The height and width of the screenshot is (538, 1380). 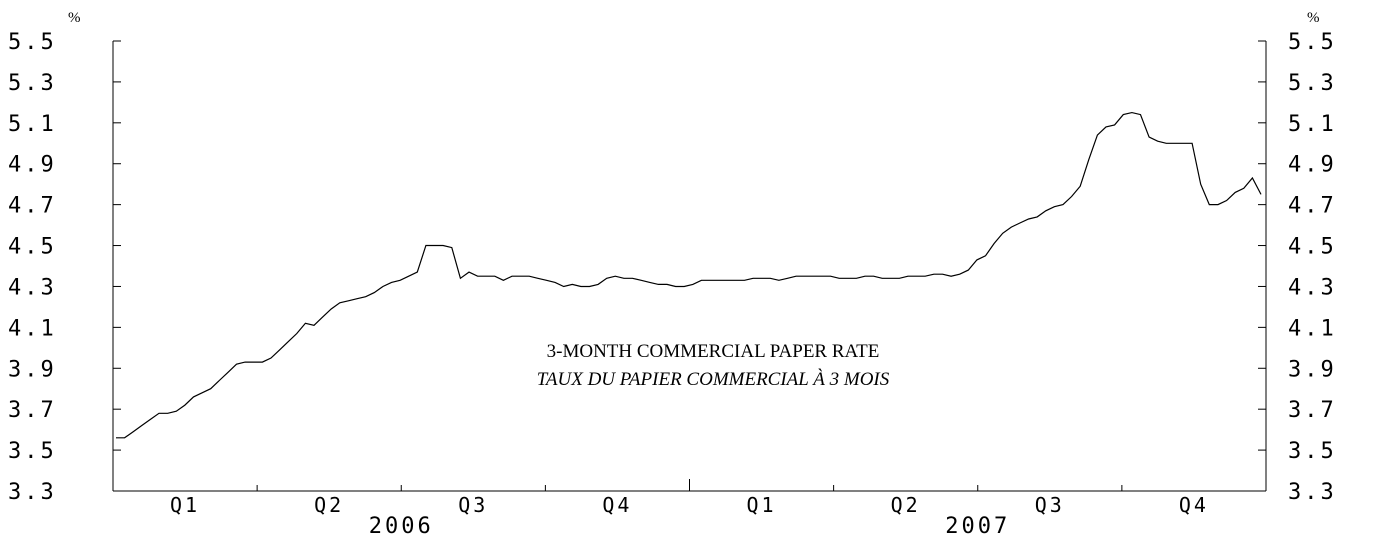 I want to click on right-y-tick-label: 3.7, so click(x=1312, y=410).